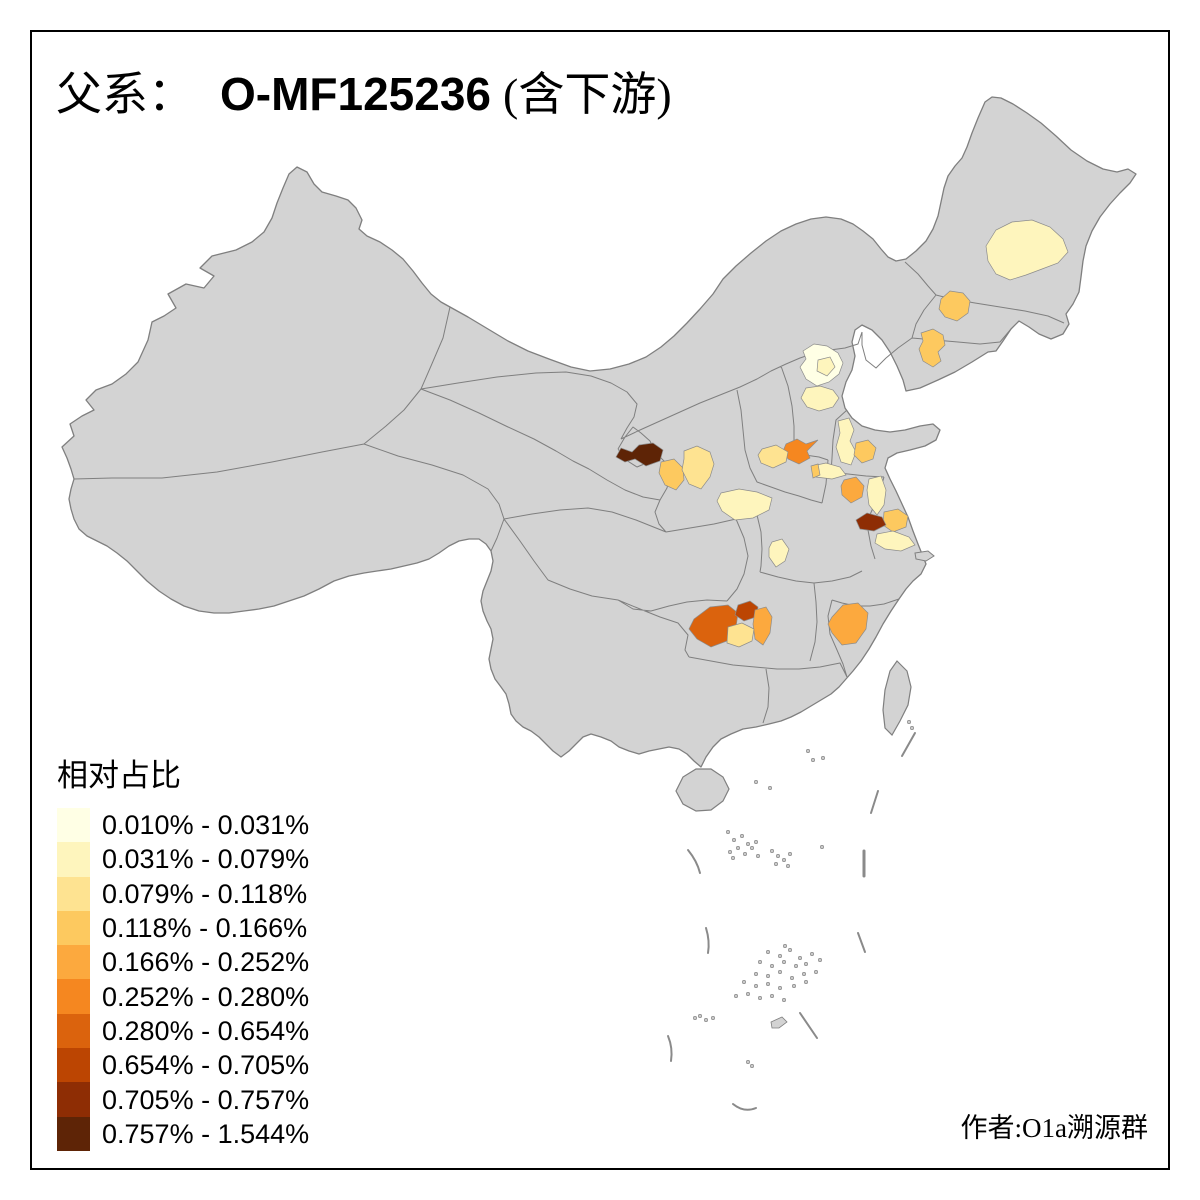 Image resolution: width=1200 pixels, height=1200 pixels. What do you see at coordinates (206, 825) in the screenshot?
I see `legend-label: 0.010% - 0.031%` at bounding box center [206, 825].